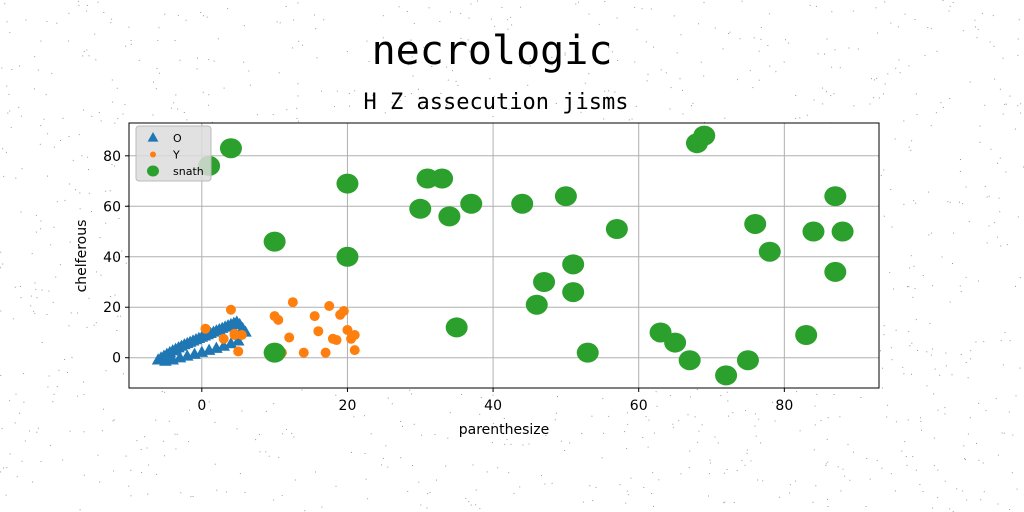 This screenshot has width=1024, height=512. Describe the element at coordinates (784, 406) in the screenshot. I see `x-tick-label: 80` at that location.